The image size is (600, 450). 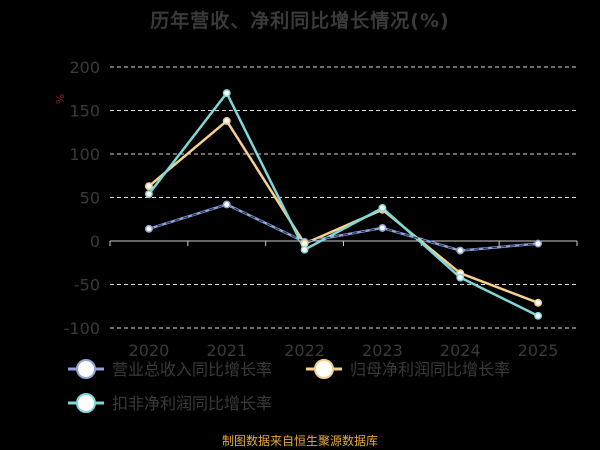 I want to click on y-tick-label: 150, so click(x=84, y=111).